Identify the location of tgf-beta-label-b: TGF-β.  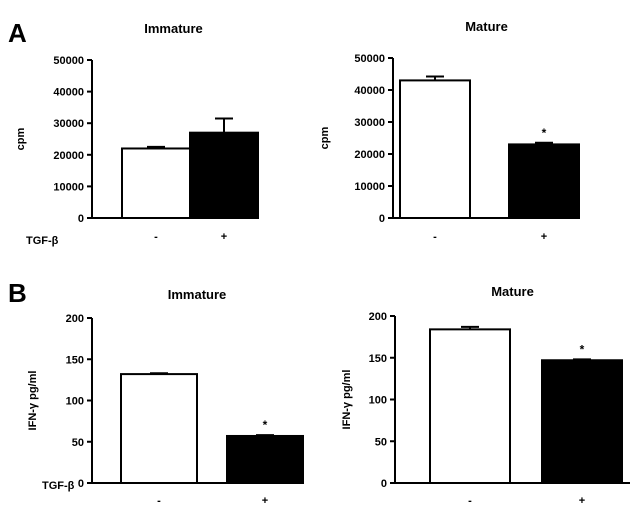
(58, 486).